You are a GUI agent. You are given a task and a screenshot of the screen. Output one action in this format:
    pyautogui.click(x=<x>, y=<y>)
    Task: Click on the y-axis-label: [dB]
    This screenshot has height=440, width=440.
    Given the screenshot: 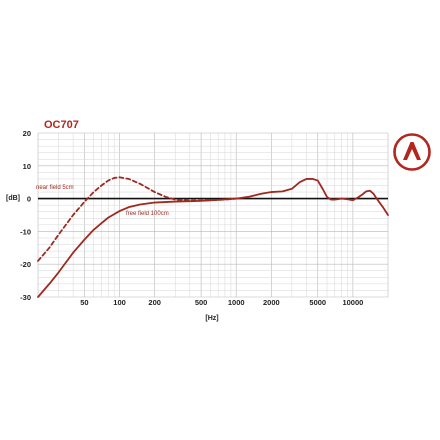 What is the action you would take?
    pyautogui.click(x=13, y=198)
    